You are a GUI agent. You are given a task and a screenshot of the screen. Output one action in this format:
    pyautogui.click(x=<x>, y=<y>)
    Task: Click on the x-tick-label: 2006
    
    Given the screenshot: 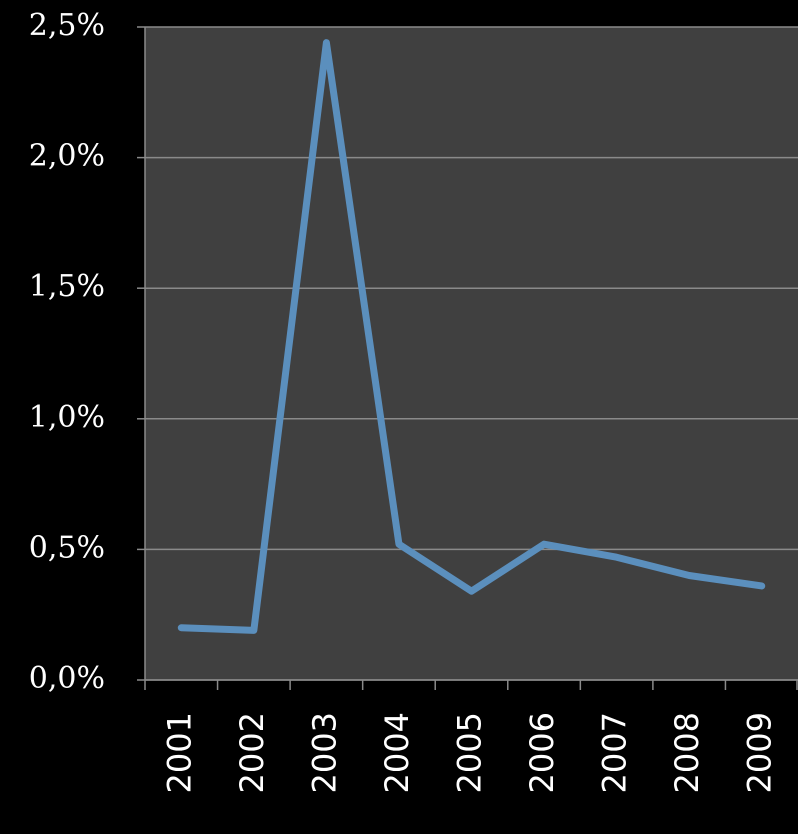 What is the action you would take?
    pyautogui.click(x=542, y=752)
    